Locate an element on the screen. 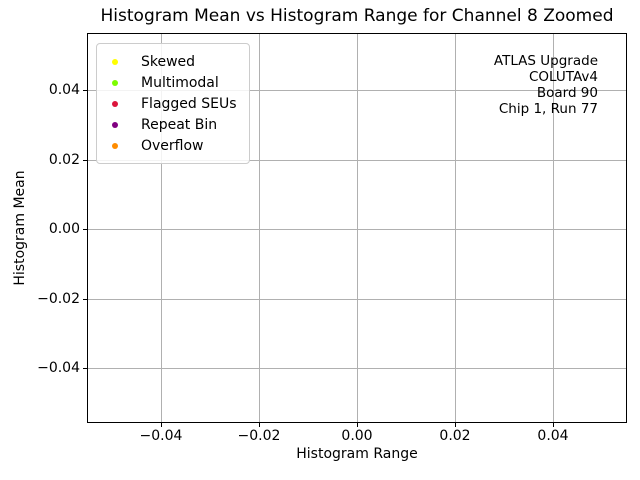  annotation-line: COLUTAv4 is located at coordinates (563, 77).